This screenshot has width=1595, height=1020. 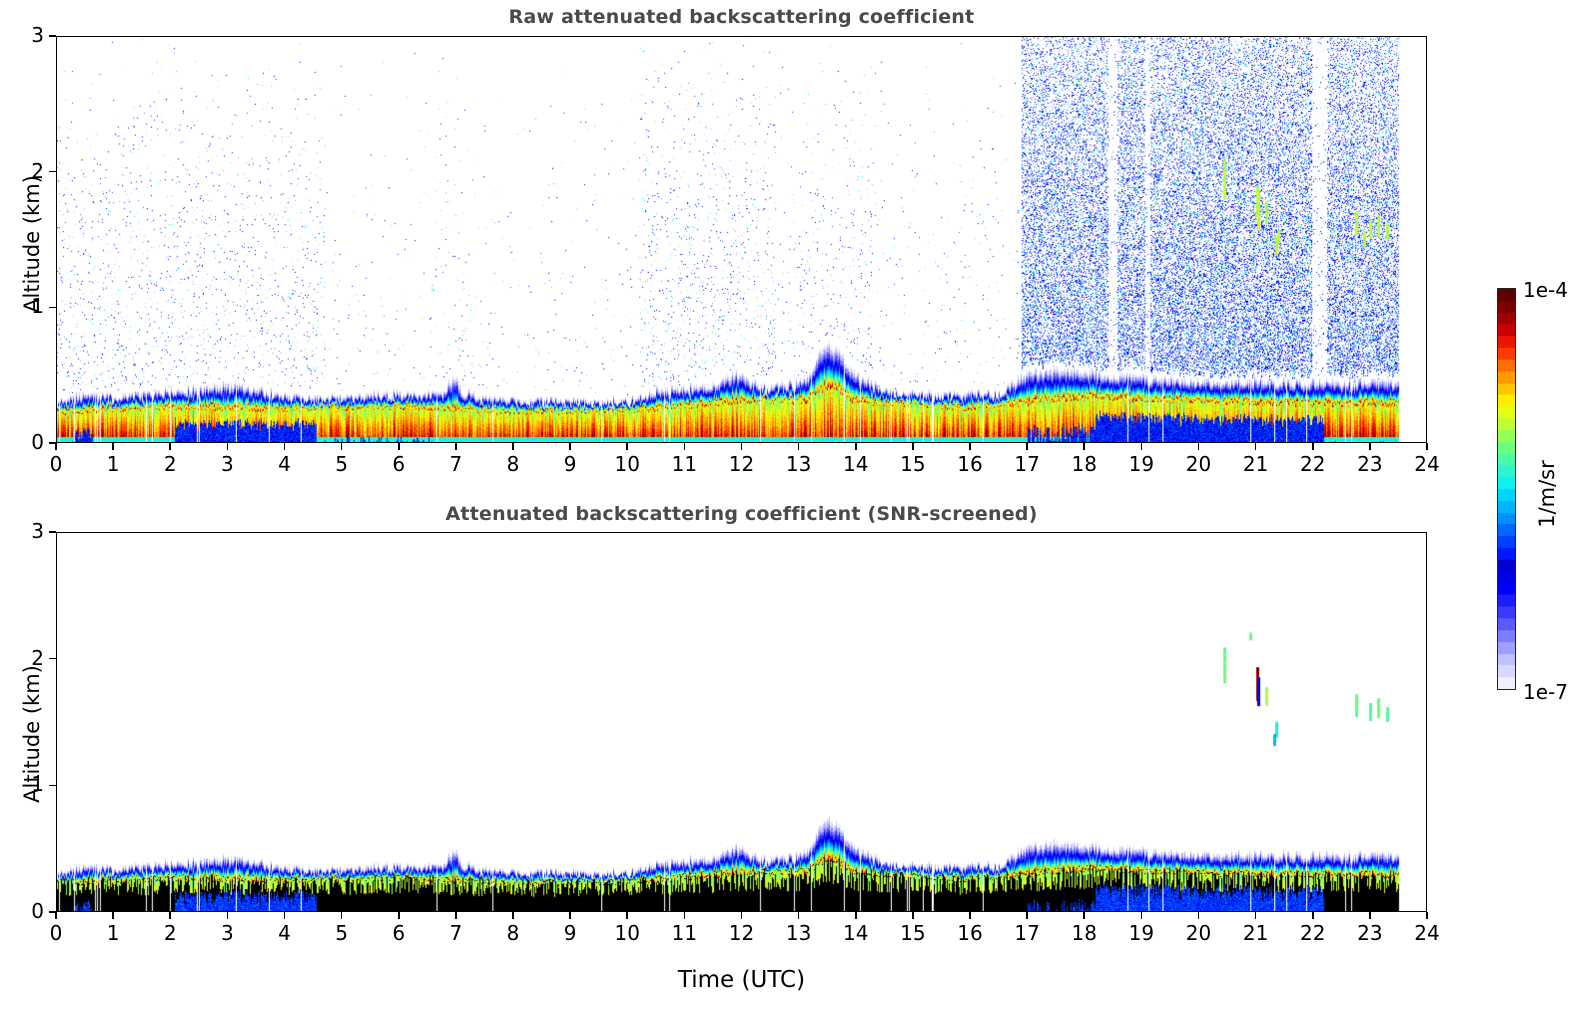 What do you see at coordinates (1027, 464) in the screenshot?
I see `x-tick-label: 17` at bounding box center [1027, 464].